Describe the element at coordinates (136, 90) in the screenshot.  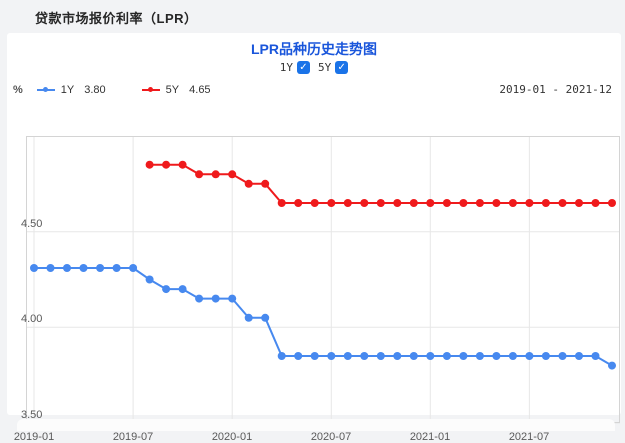
I see `legend: 1Y 3.80 5Y 4.65` at that location.